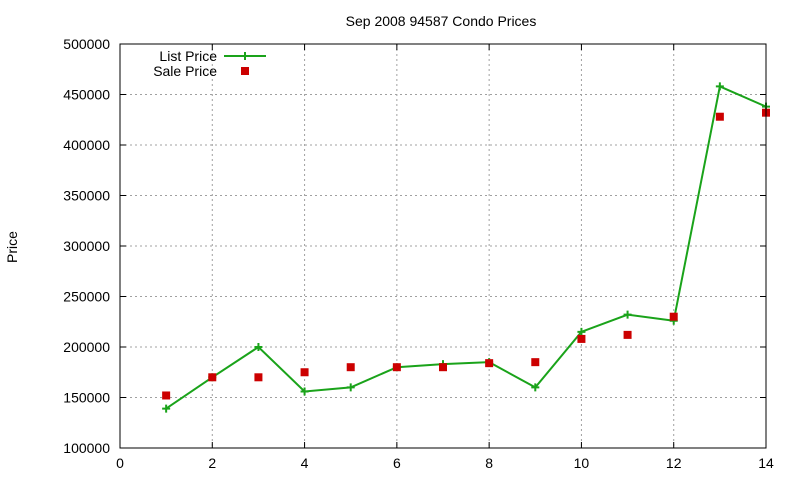 This screenshot has width=800, height=480. I want to click on legend-plus-marker, so click(245, 56).